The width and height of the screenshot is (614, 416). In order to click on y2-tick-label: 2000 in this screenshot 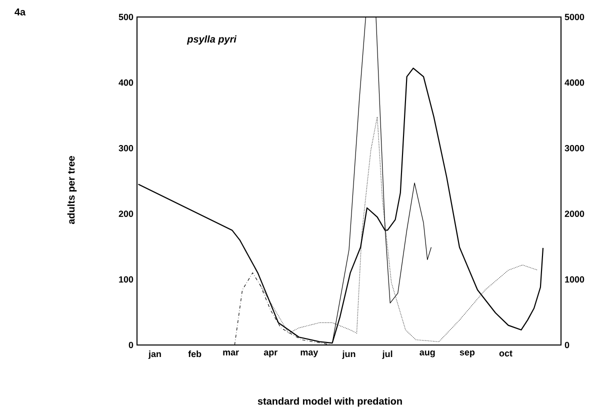, I will do `click(574, 213)`.